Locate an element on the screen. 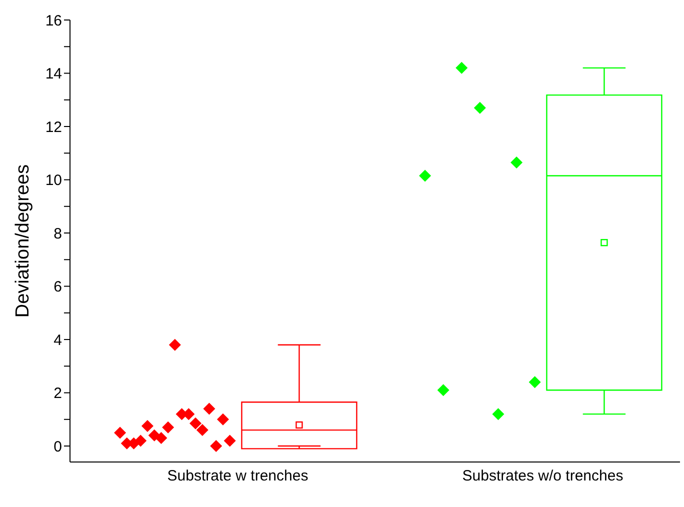 This screenshot has width=684, height=507. y-tick-label: 6 is located at coordinates (58, 287).